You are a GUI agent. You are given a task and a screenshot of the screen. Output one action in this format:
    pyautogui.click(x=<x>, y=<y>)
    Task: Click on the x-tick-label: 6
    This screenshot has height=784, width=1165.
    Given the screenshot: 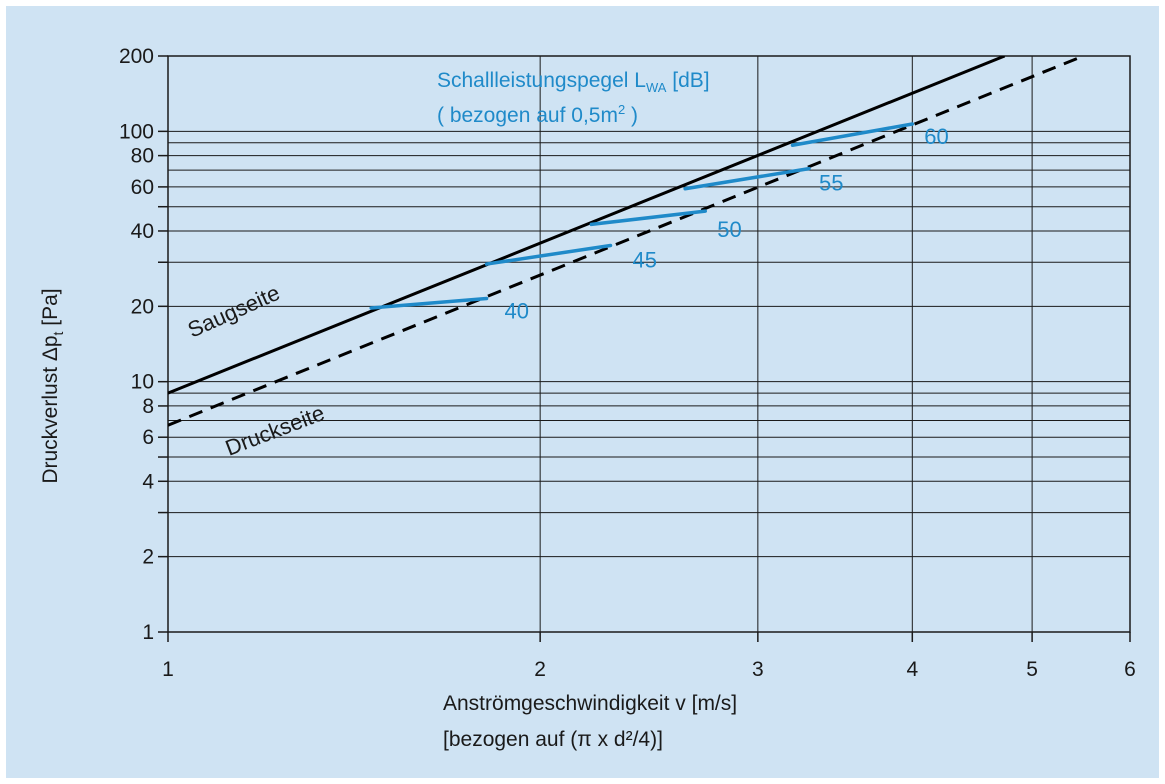 What is the action you would take?
    pyautogui.click(x=1130, y=669)
    